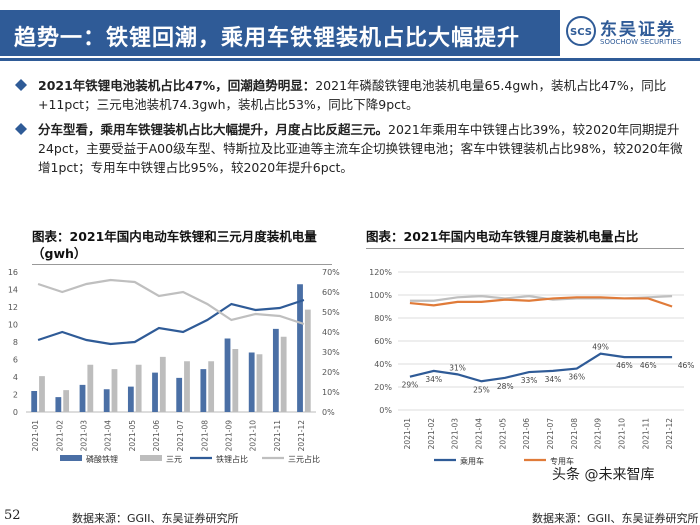  What do you see at coordinates (380, 272) in the screenshot?
I see `y-tick-label: 120%` at bounding box center [380, 272].